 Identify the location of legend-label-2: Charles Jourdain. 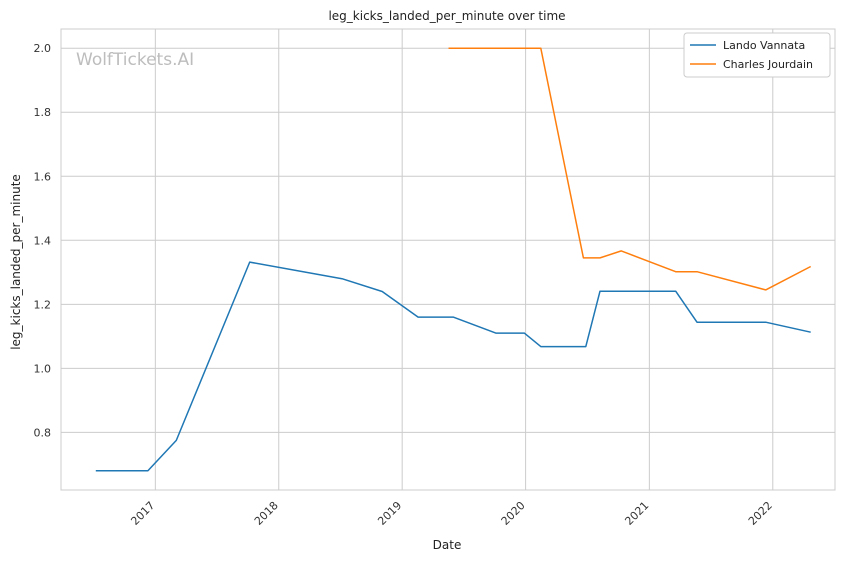
(768, 64).